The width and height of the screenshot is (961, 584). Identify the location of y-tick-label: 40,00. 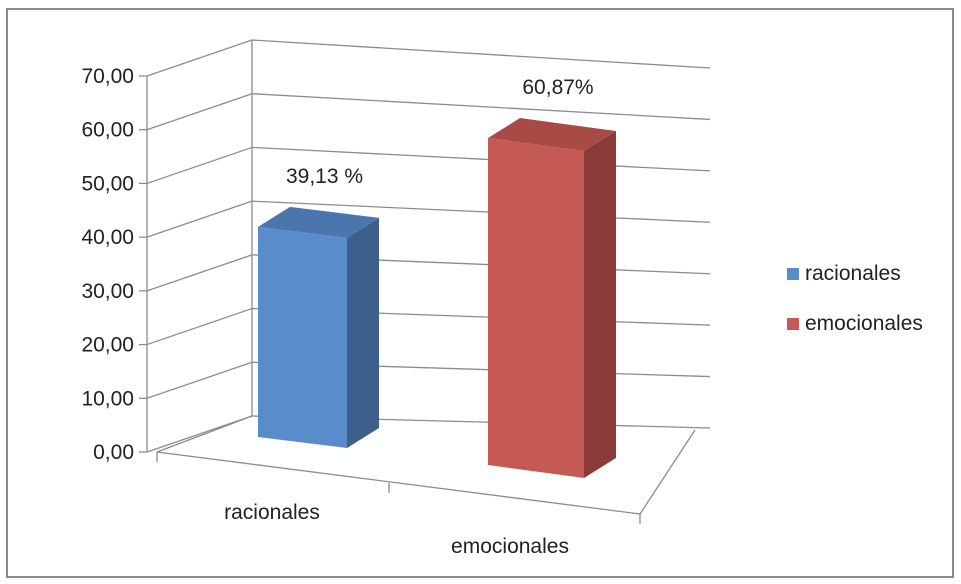
(107, 237).